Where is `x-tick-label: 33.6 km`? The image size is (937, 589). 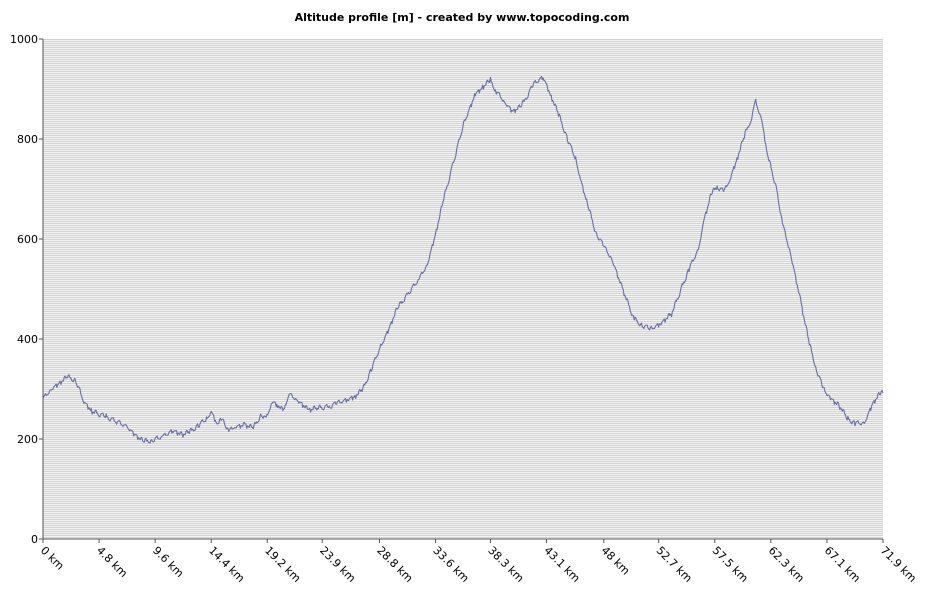 x-tick-label: 33.6 km is located at coordinates (450, 564).